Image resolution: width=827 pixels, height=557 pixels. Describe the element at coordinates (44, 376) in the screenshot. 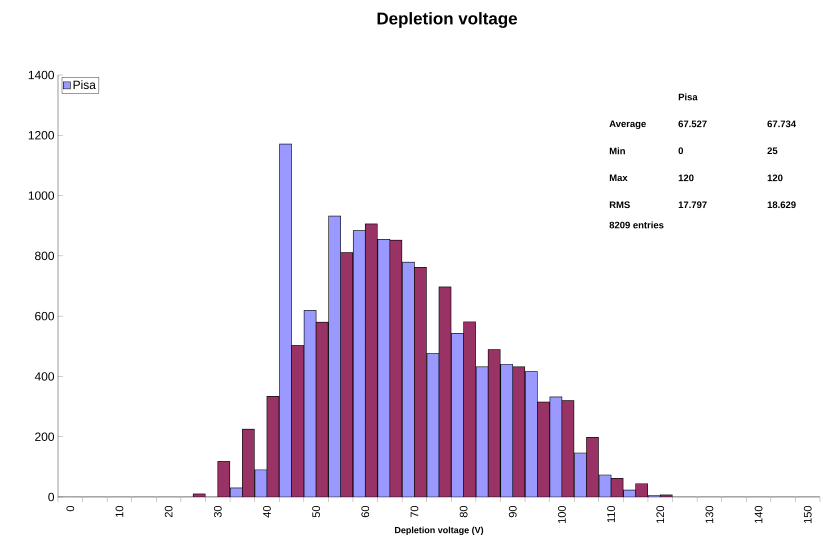

I see `y-tick-label: 400` at that location.